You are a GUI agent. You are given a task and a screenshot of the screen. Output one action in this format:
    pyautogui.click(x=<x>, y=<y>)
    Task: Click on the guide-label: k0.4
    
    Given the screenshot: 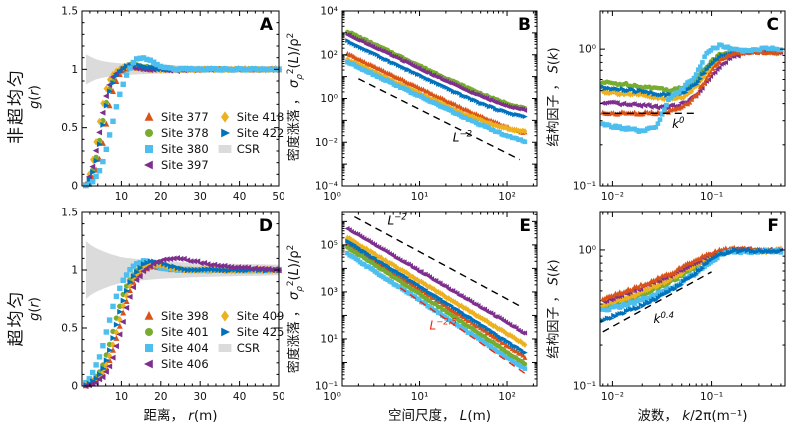 What is the action you would take?
    pyautogui.click(x=664, y=318)
    